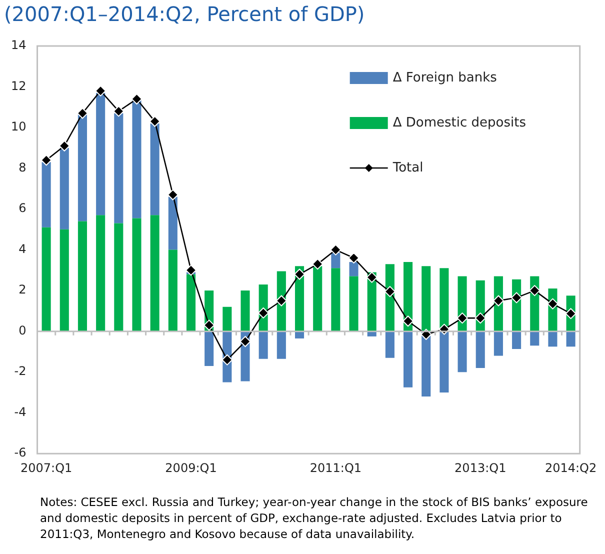  What do you see at coordinates (314, 518) in the screenshot?
I see `text: Notes: CESEE excl. Russia and Turkey; year-on-year change in the stock of BIS banks’ exposure and domestic deposits in percent of GDP, exchange-rate adjusted. Excludes Latvia prior to 2011:Q3, Montenegro and Kosovo because of data unavailability.` at bounding box center [314, 518].